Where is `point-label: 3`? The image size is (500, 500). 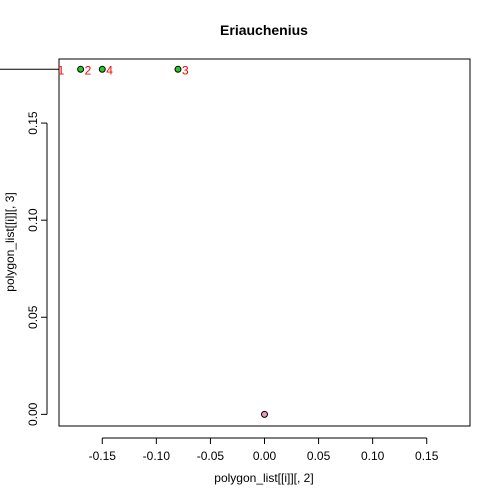
point-label: 3 is located at coordinates (185, 70).